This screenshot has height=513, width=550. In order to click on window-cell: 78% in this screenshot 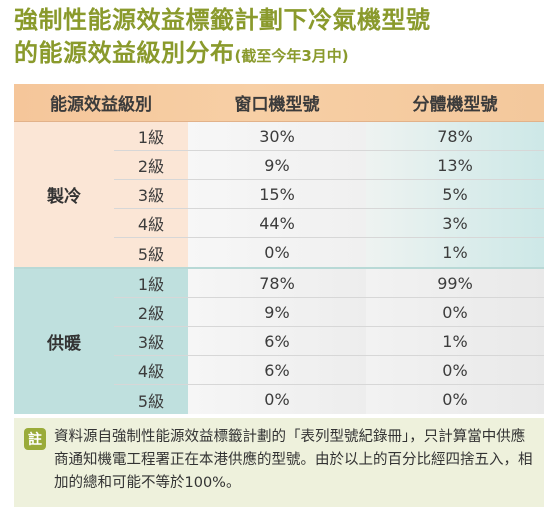, I will do `click(277, 283)`.